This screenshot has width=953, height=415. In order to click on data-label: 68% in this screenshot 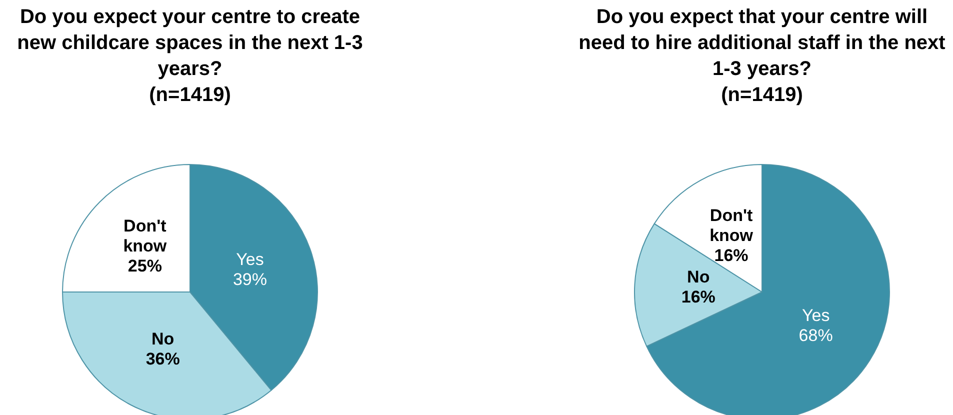, I will do `click(815, 335)`.